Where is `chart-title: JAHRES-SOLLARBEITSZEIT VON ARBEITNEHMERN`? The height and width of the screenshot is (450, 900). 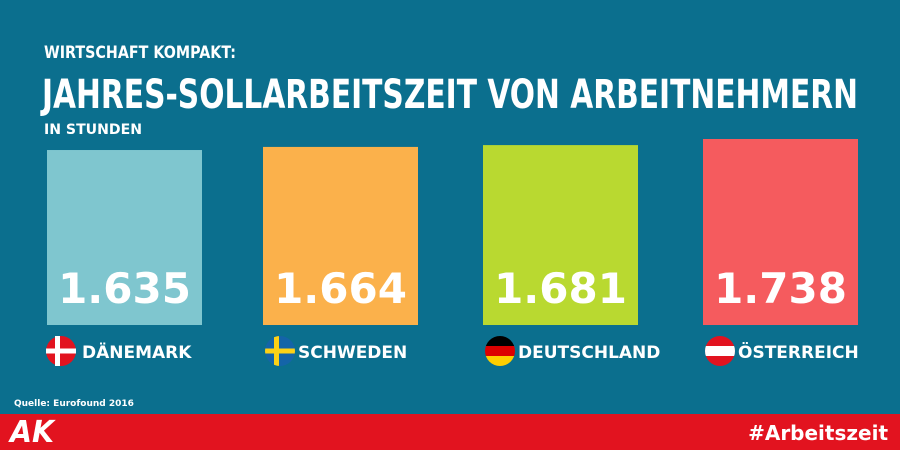 chart-title: JAHRES-SOLLARBEITSZEIT VON ARBEITNEHMERN is located at coordinates (449, 95).